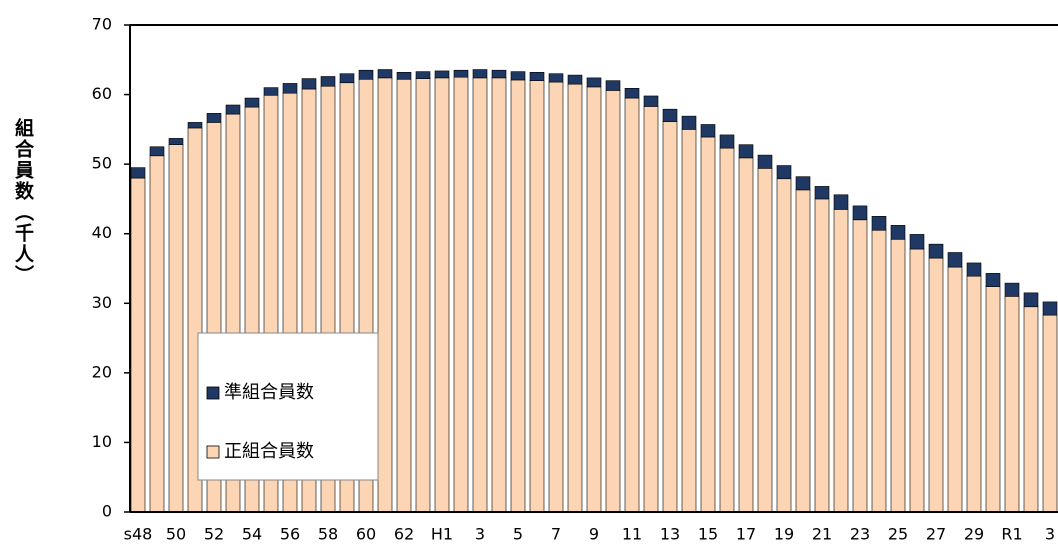  Describe the element at coordinates (784, 534) in the screenshot. I see `x-tick-label: 19` at that location.